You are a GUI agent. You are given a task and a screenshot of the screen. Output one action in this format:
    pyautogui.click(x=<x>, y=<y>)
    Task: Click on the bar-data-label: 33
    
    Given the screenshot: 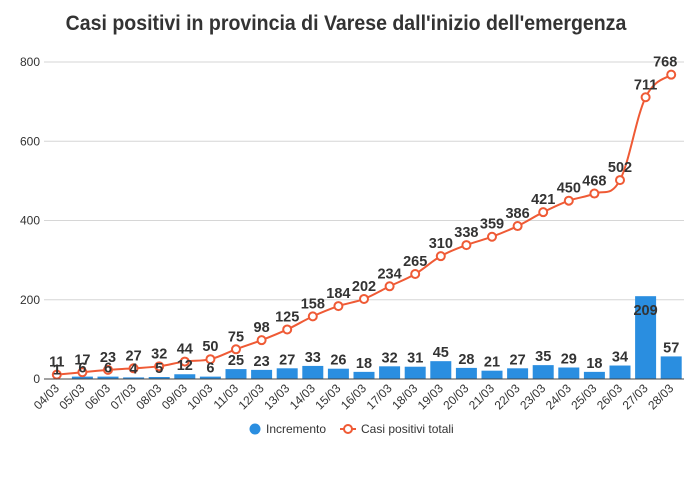 What is the action you would take?
    pyautogui.click(x=313, y=358)
    